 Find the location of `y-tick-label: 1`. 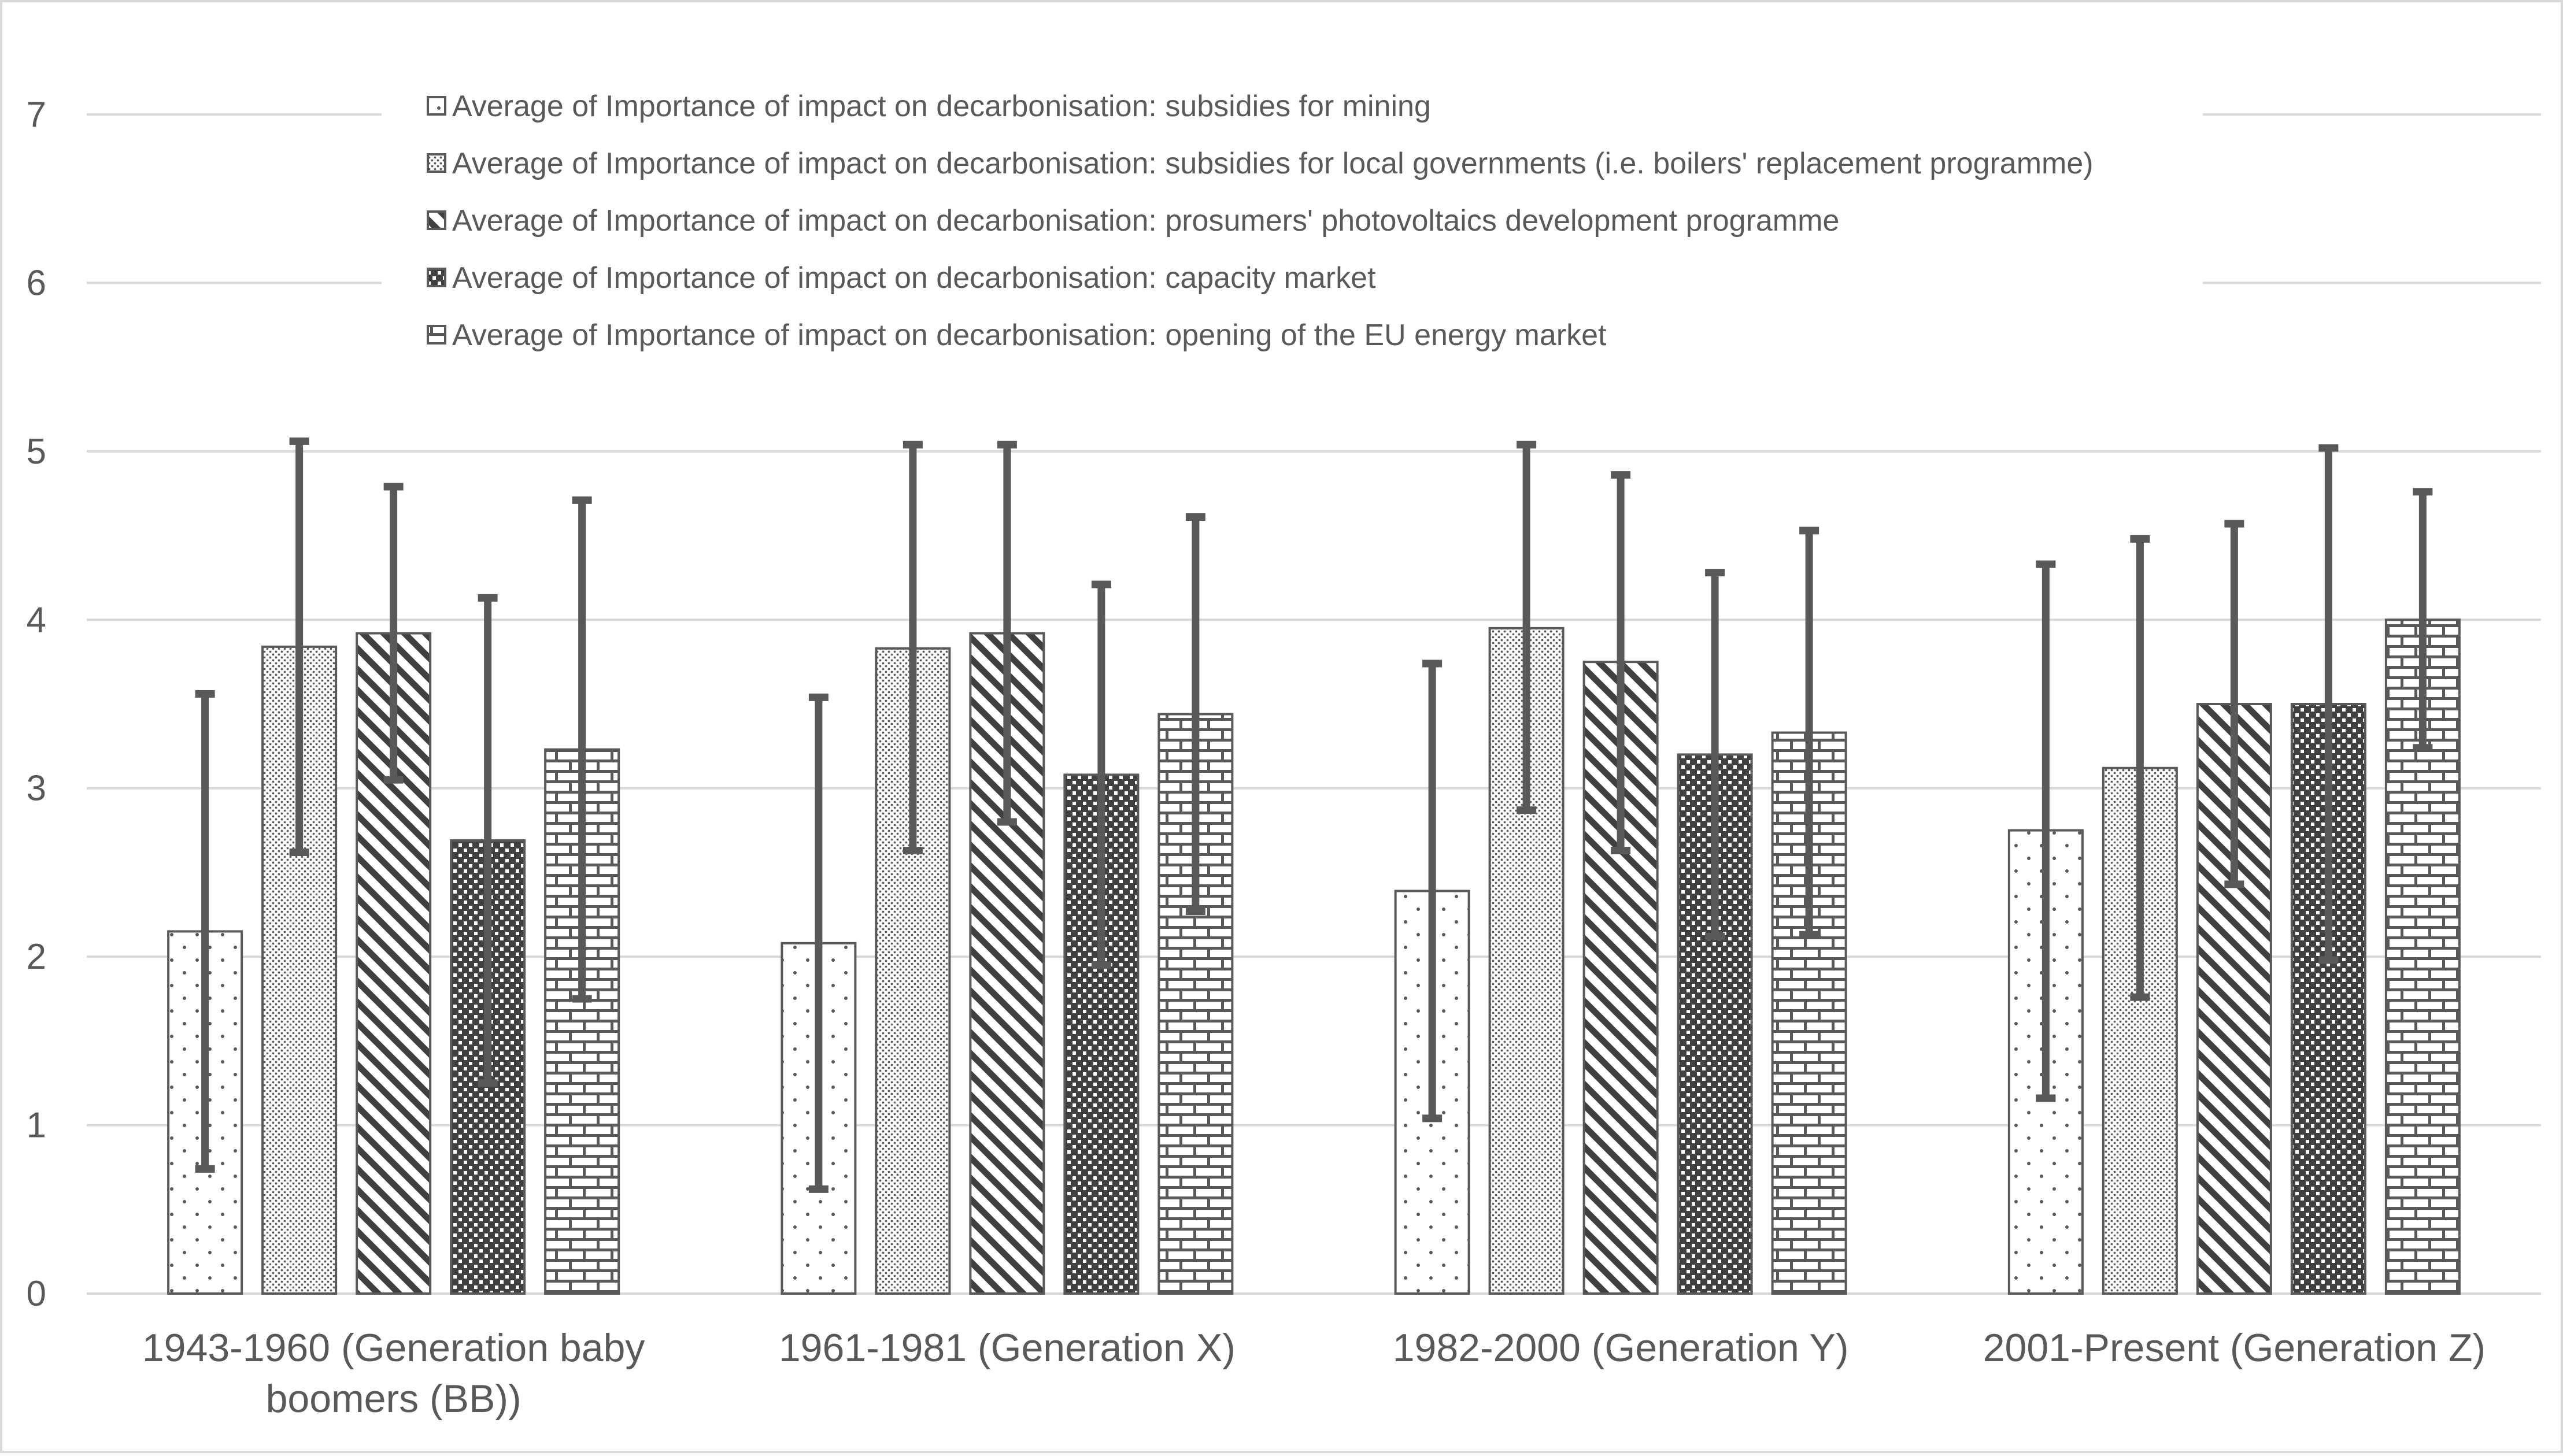

y-tick-label: 1 is located at coordinates (36, 1126).